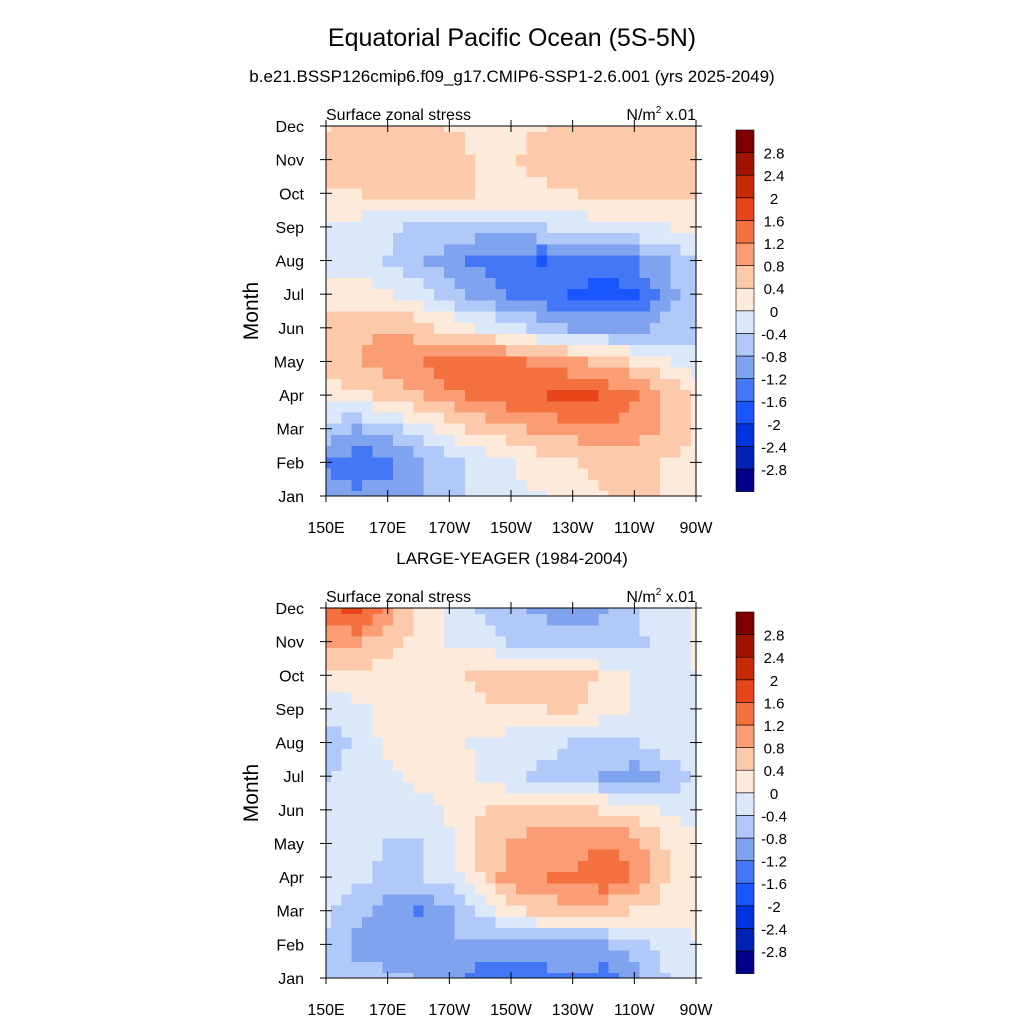  What do you see at coordinates (774, 221) in the screenshot?
I see `colorbar-label: 1.6` at bounding box center [774, 221].